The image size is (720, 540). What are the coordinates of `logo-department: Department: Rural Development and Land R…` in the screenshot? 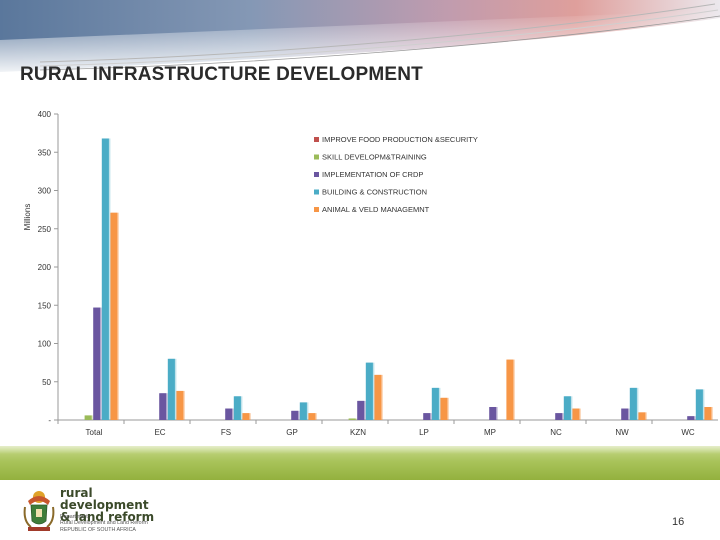 It's located at (104, 523).